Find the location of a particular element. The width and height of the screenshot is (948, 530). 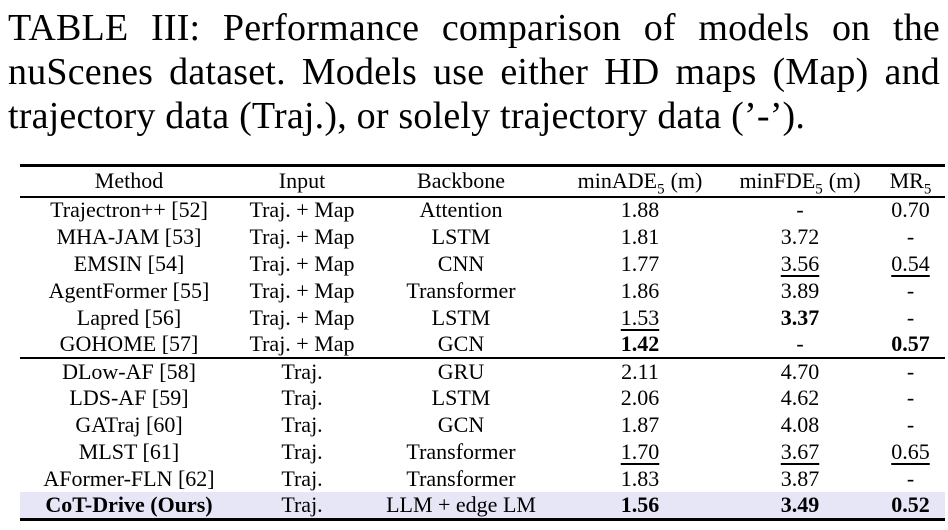

cell-backbone: GRU is located at coordinates (461, 371).